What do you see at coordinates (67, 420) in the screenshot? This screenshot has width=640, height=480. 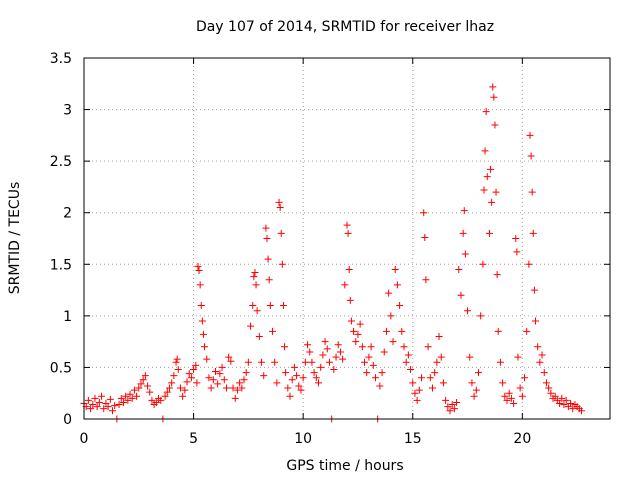 I see `y-tick-label: 0` at bounding box center [67, 420].